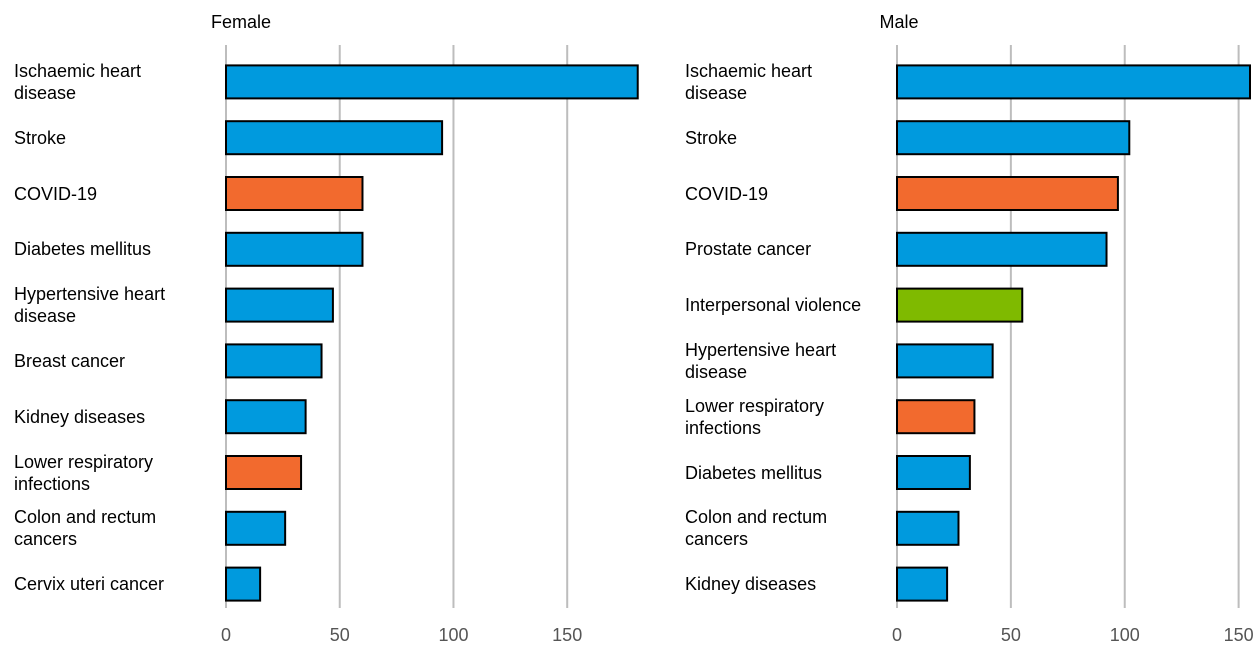  What do you see at coordinates (241, 22) in the screenshot?
I see `chart-title: Female` at bounding box center [241, 22].